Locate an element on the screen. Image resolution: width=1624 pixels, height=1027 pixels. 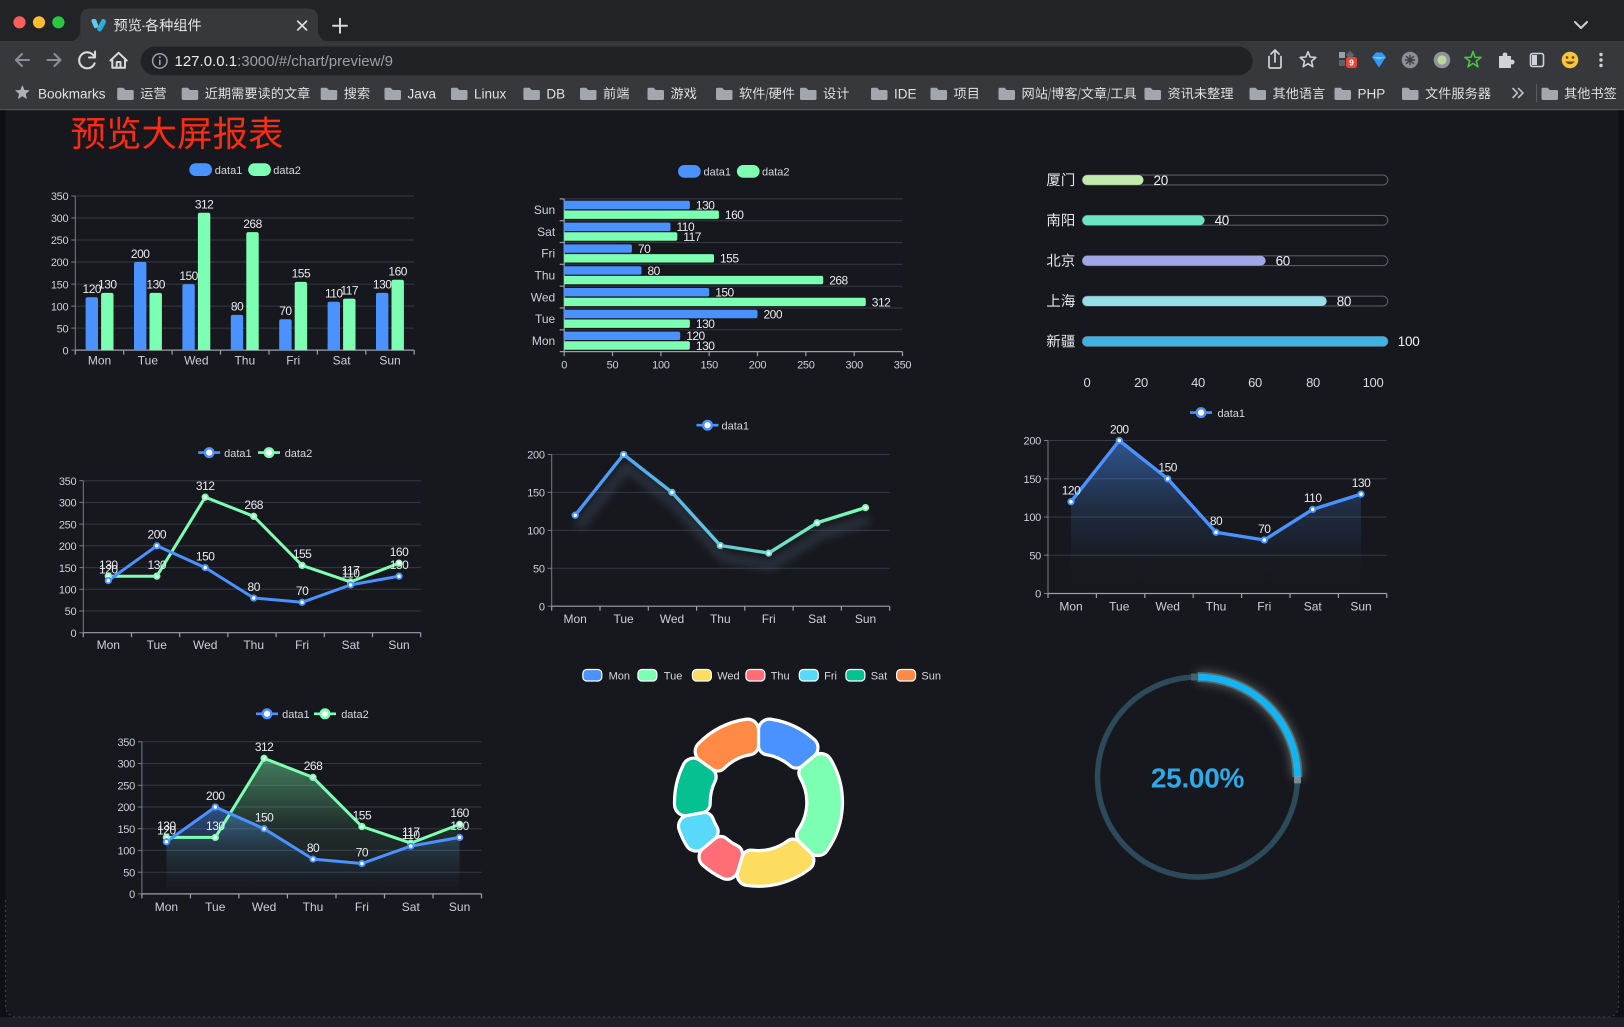
svg-text: DB is located at coordinates (555, 93).